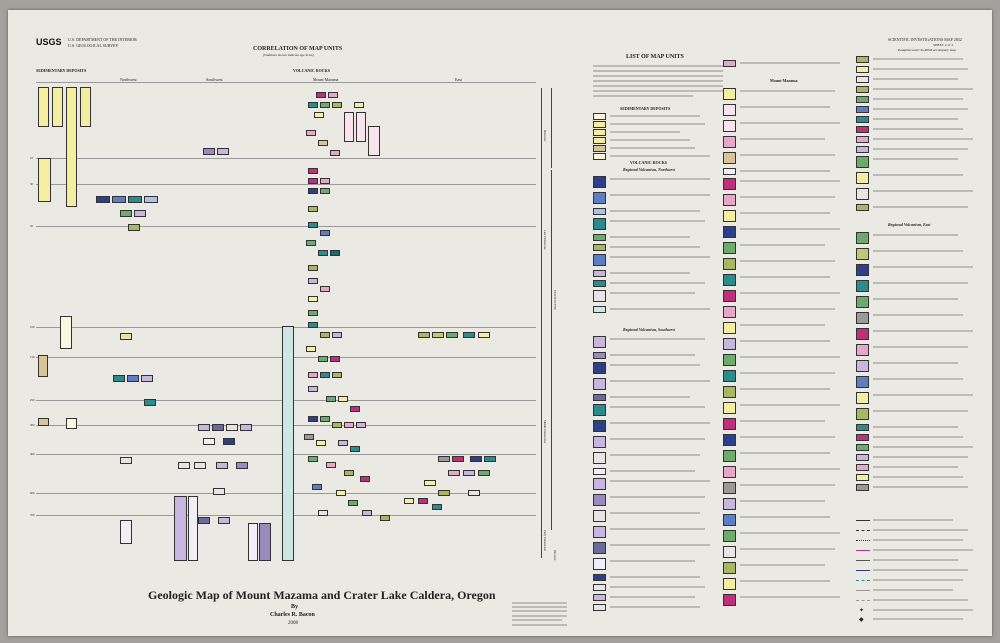 The image size is (1000, 643). Describe the element at coordinates (784, 80) in the screenshot. I see `list-mazama-heading: Mount Mazama` at that location.